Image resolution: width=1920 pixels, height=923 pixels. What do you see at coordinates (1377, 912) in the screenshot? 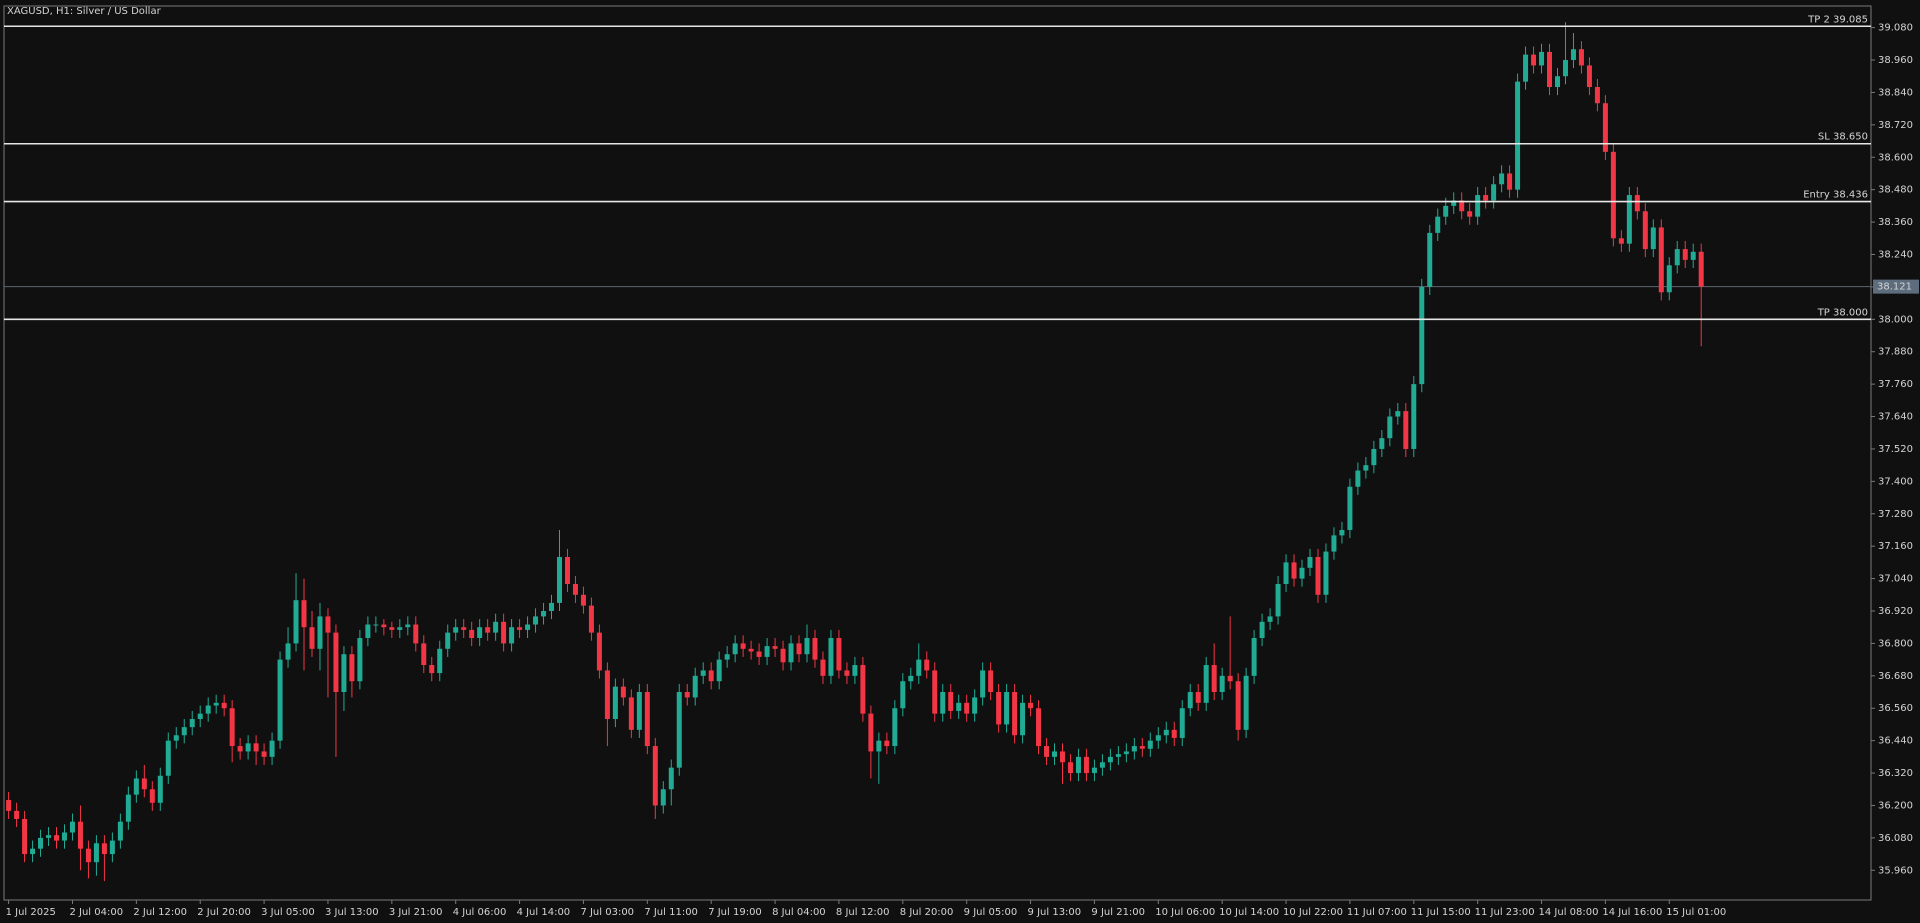
I see `x-tick-label: 11 Jul 07:00` at bounding box center [1377, 912].